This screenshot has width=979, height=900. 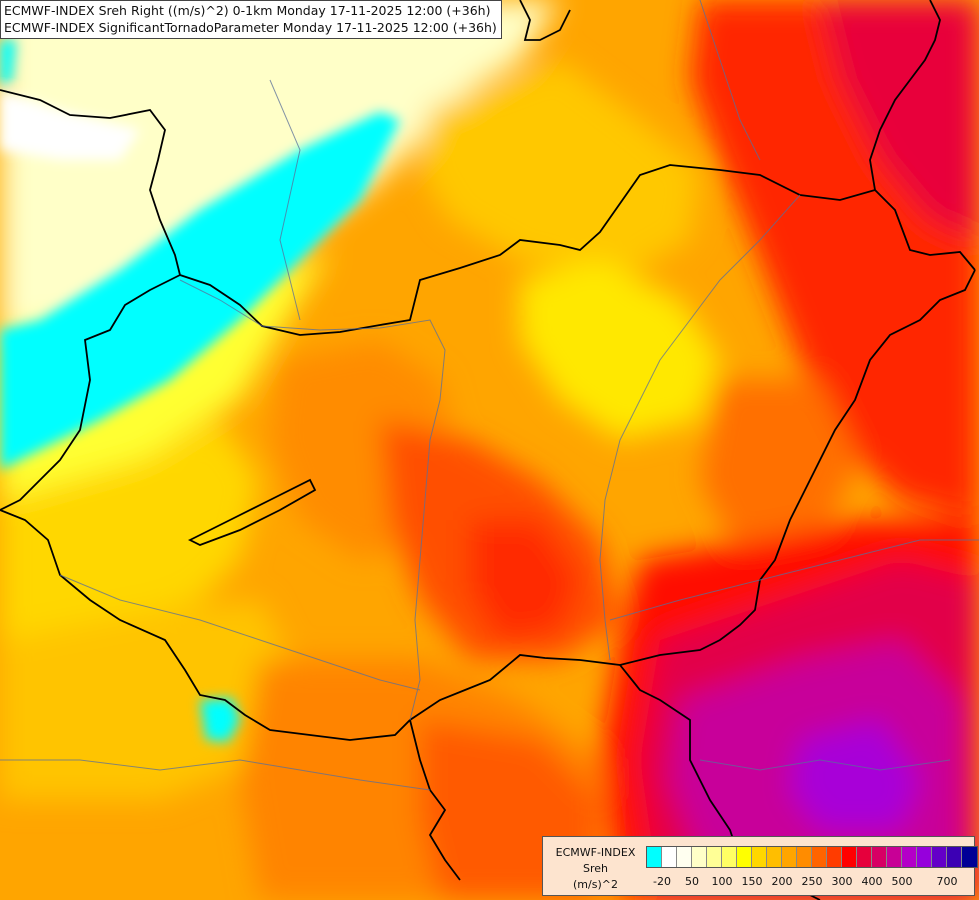 I want to click on field-crimson-ne, so click(x=899, y=120).